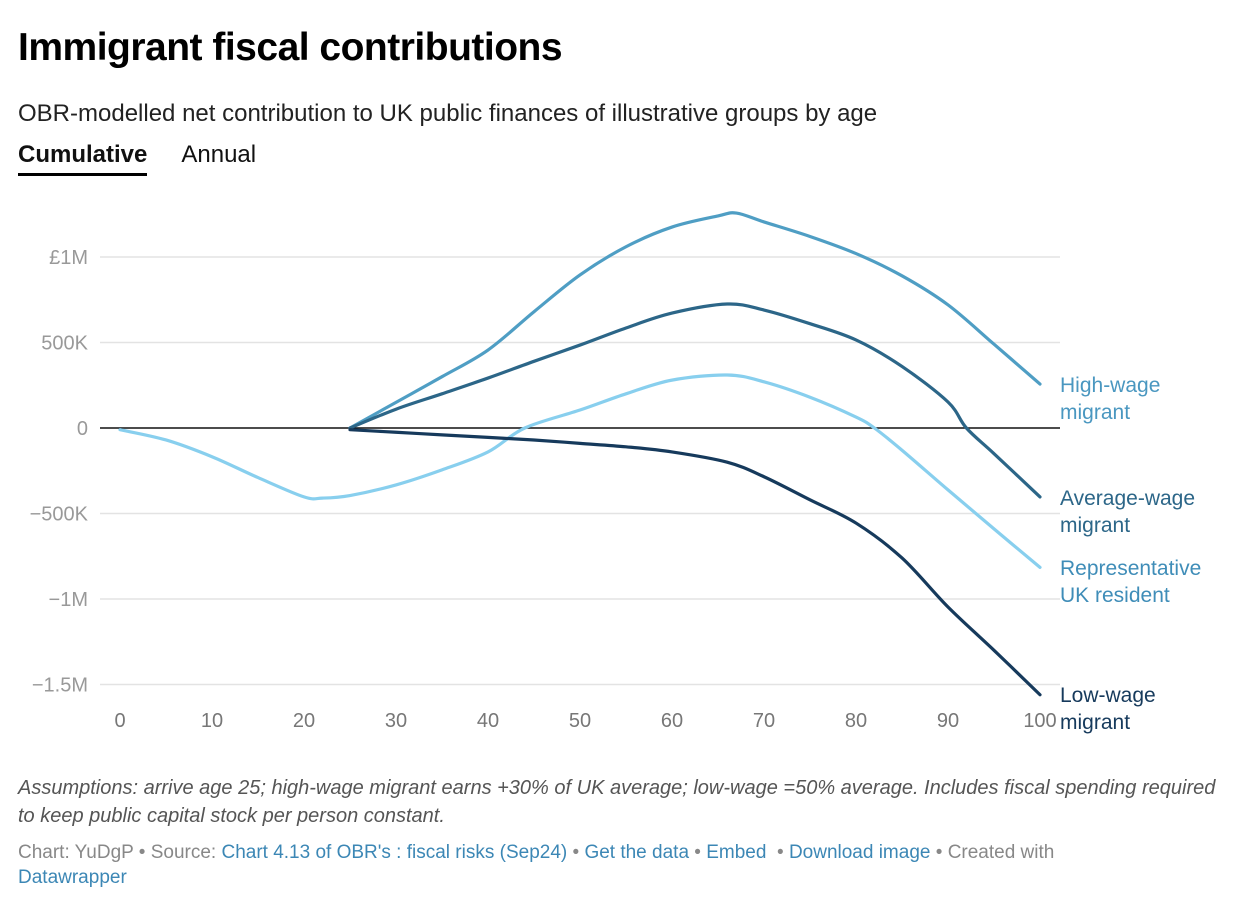 The width and height of the screenshot is (1240, 908). Describe the element at coordinates (304, 721) in the screenshot. I see `x-tick-label: 20` at that location.